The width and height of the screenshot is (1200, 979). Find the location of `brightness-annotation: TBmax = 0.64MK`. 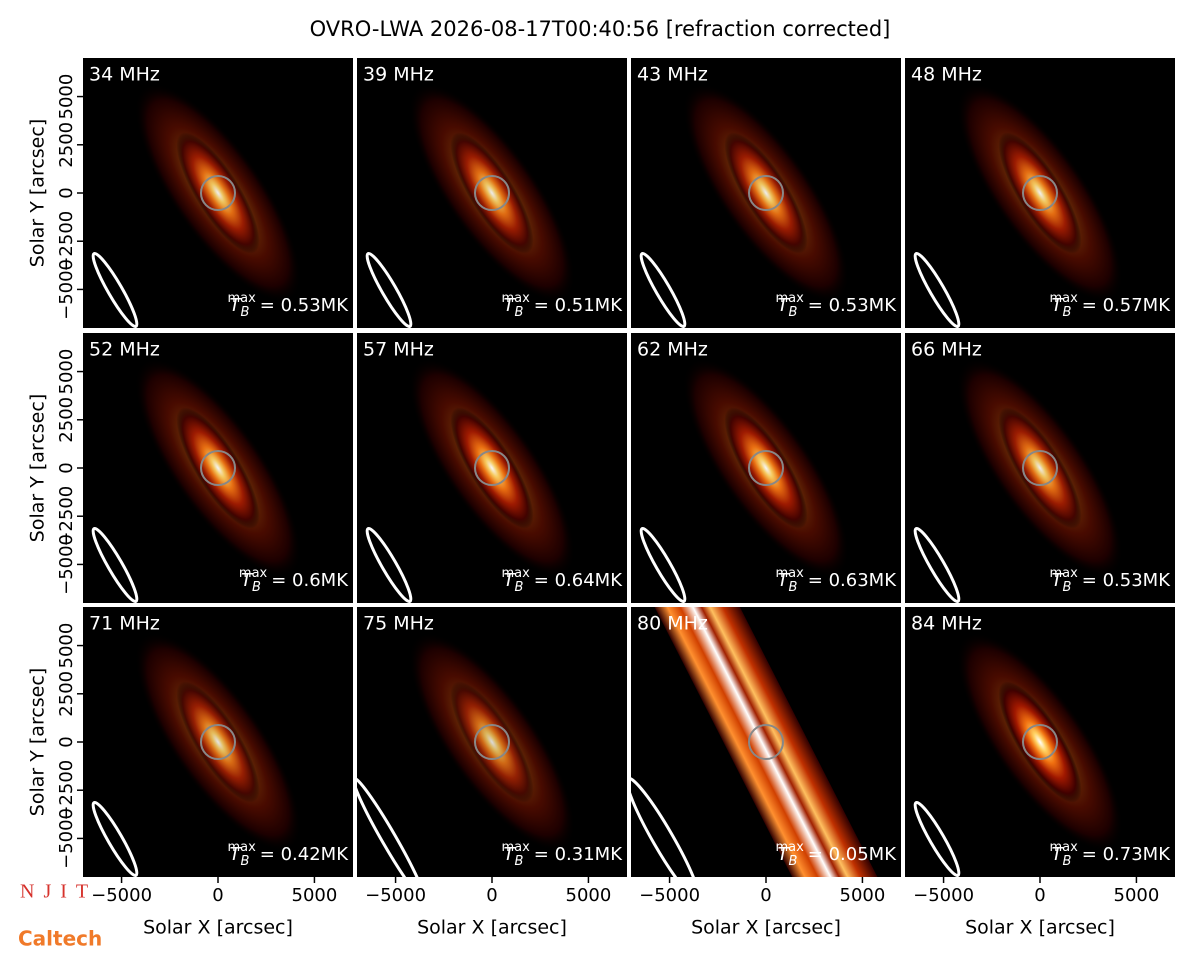

brightness-annotation: TBmax = 0.64MK is located at coordinates (562, 580).